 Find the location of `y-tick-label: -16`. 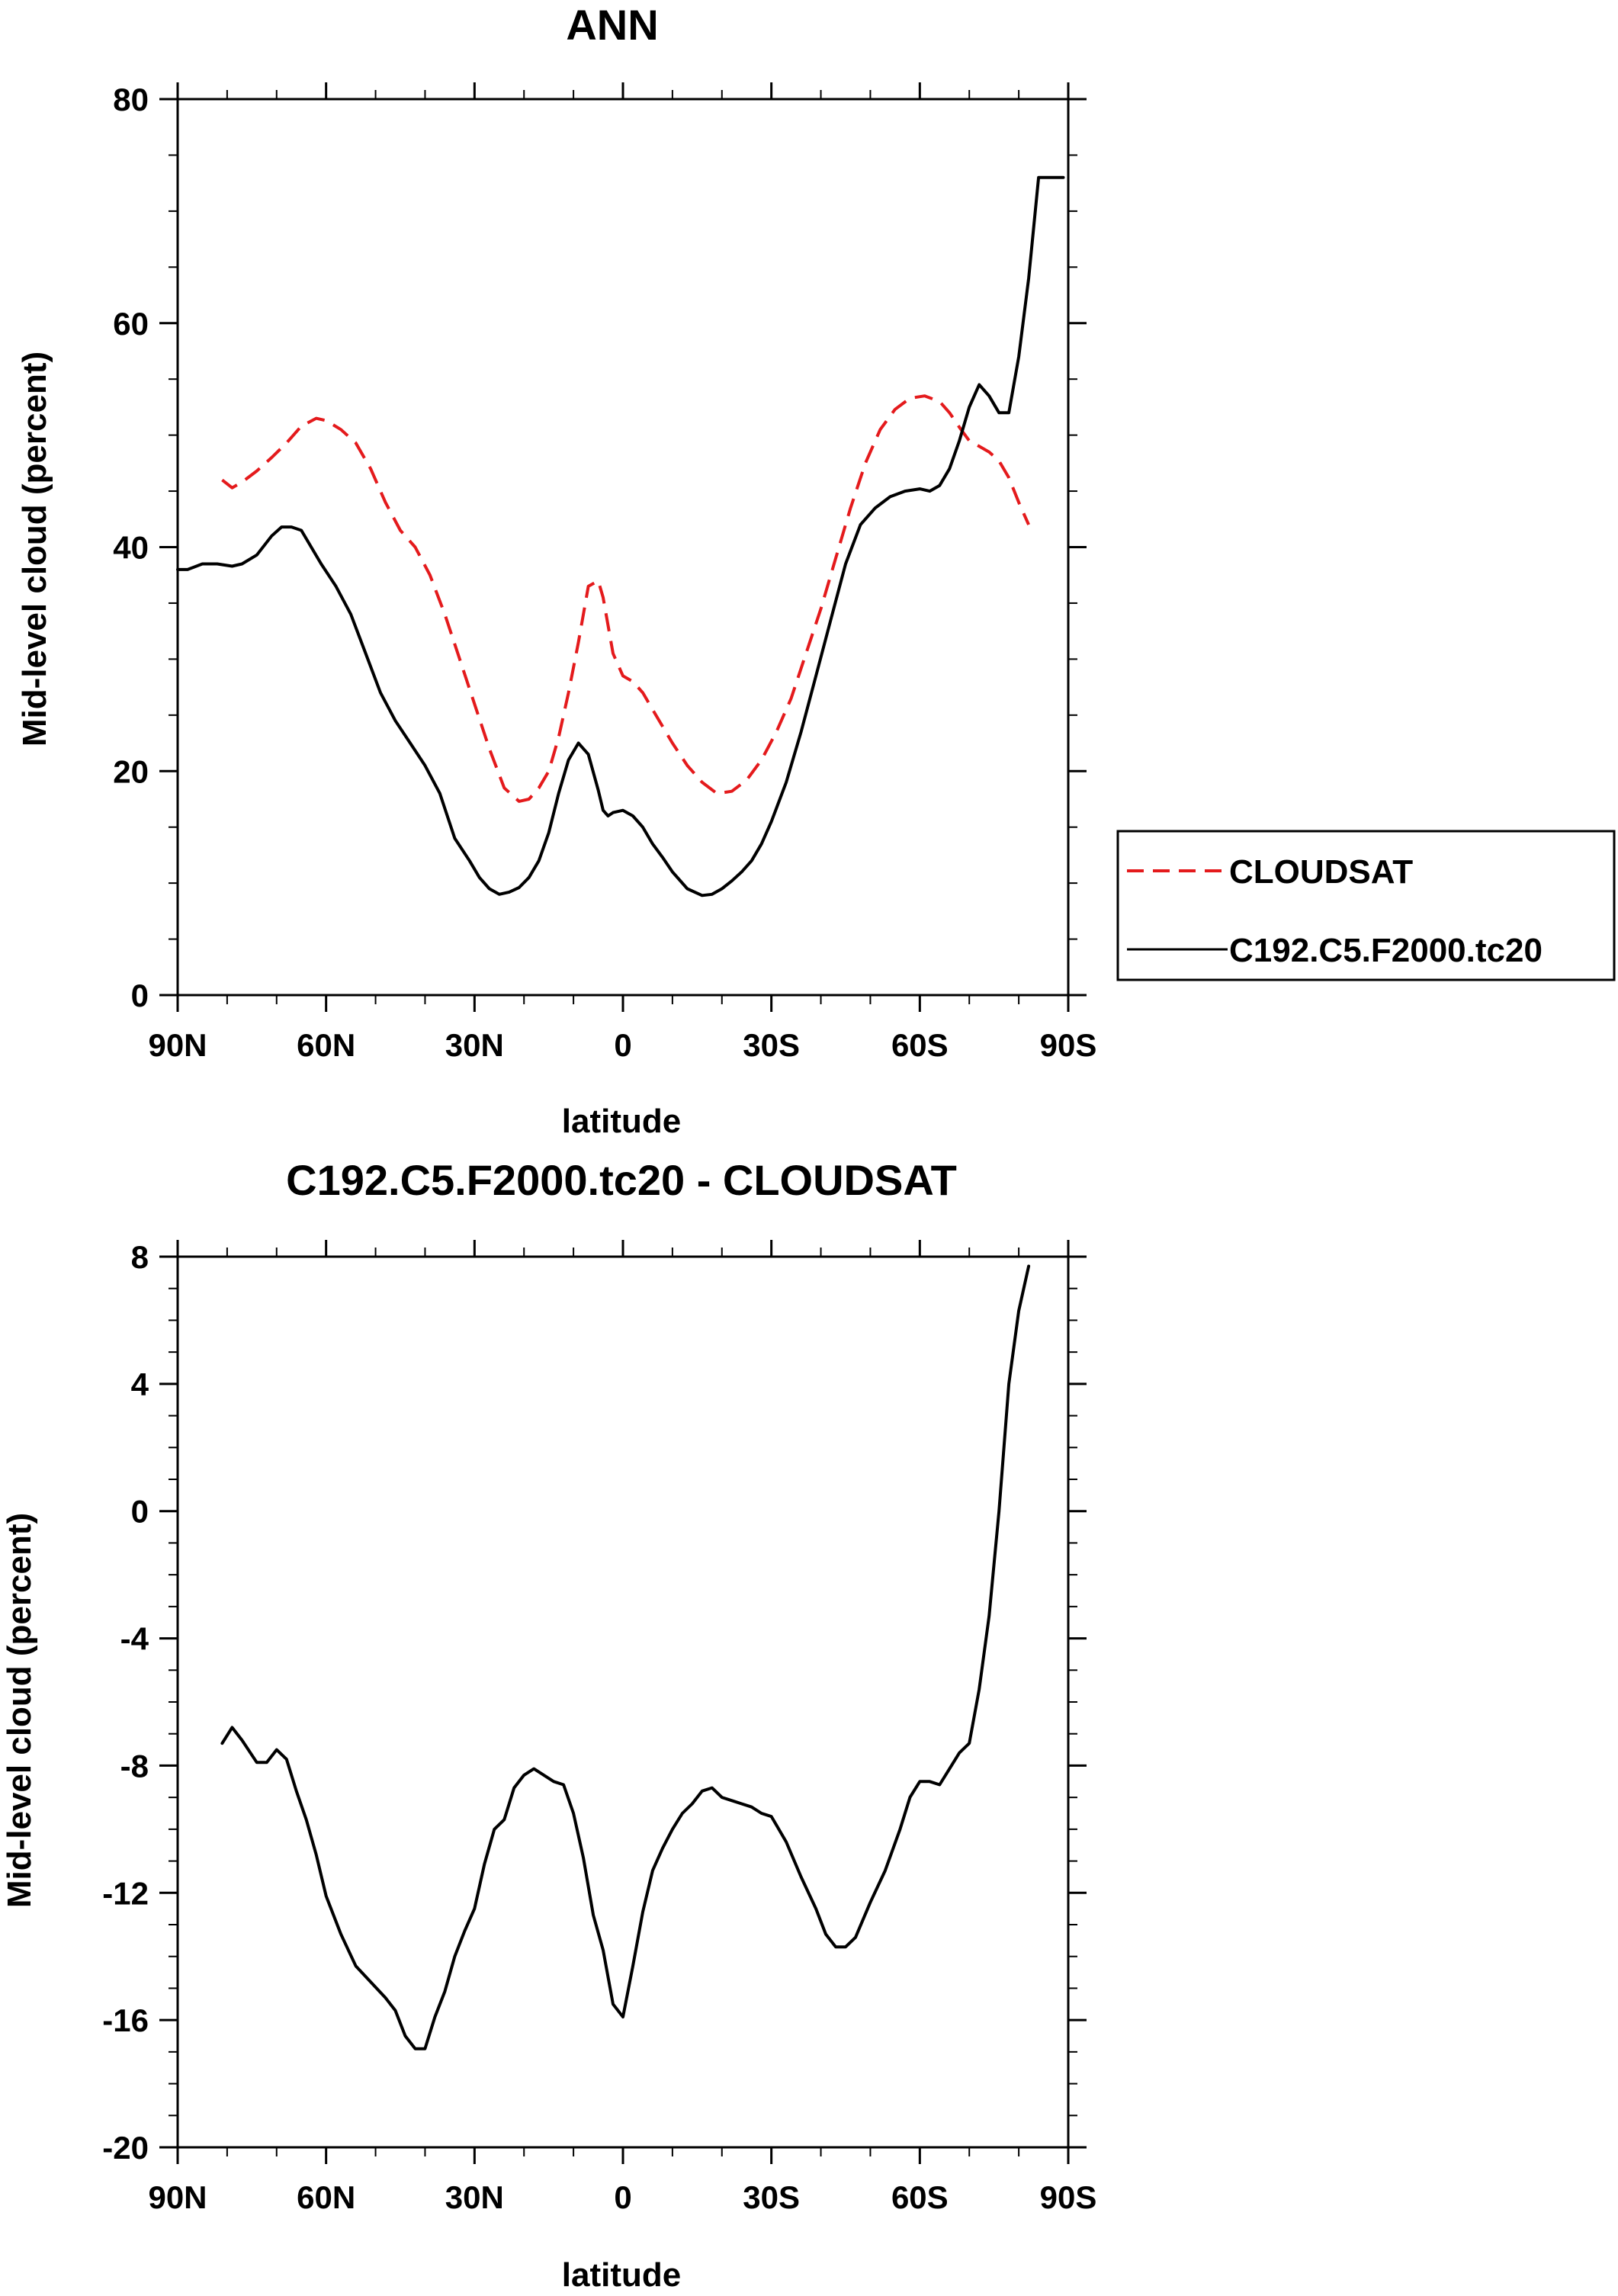

y-tick-label: -16 is located at coordinates (125, 2020).